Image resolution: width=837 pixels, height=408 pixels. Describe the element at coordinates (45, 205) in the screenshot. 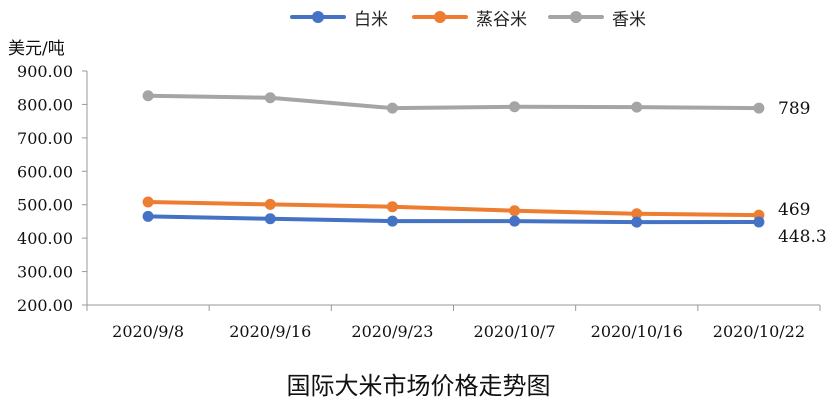

I see `y-tick-label: 500.00` at that location.